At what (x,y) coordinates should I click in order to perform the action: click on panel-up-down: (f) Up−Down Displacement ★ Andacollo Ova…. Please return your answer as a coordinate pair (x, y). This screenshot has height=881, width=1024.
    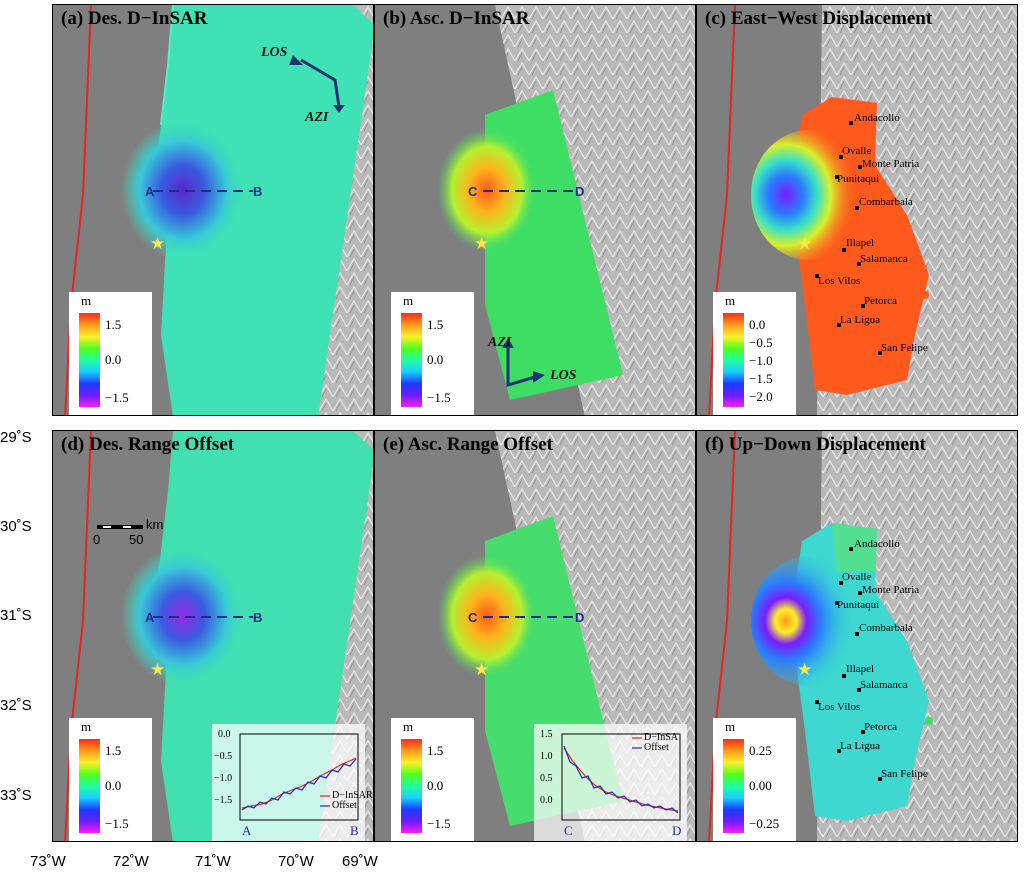
    Looking at the image, I should click on (857, 636).